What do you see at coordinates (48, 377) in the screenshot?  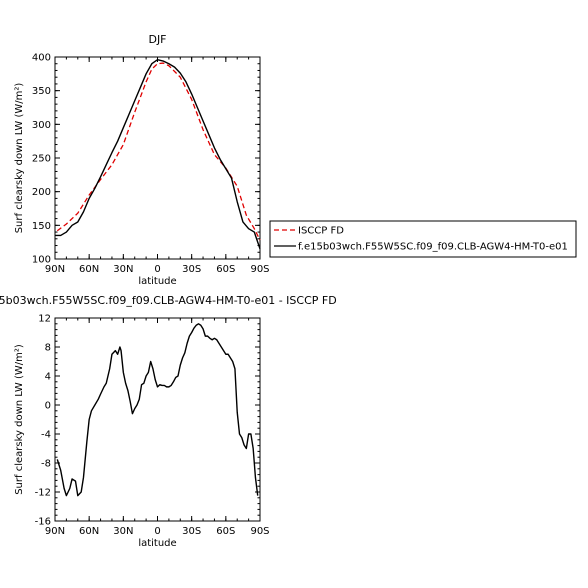 I see `y-tick-label: 4` at bounding box center [48, 377].